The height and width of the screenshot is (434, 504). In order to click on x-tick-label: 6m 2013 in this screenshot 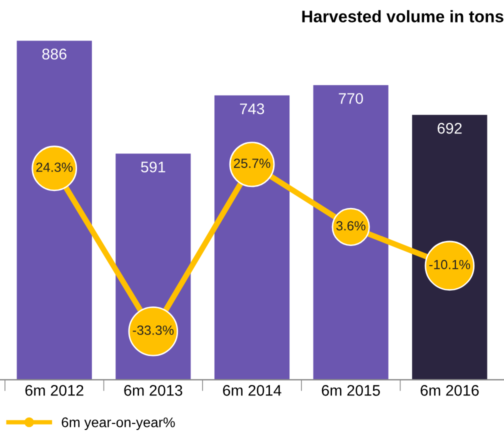, I will do `click(153, 390)`.